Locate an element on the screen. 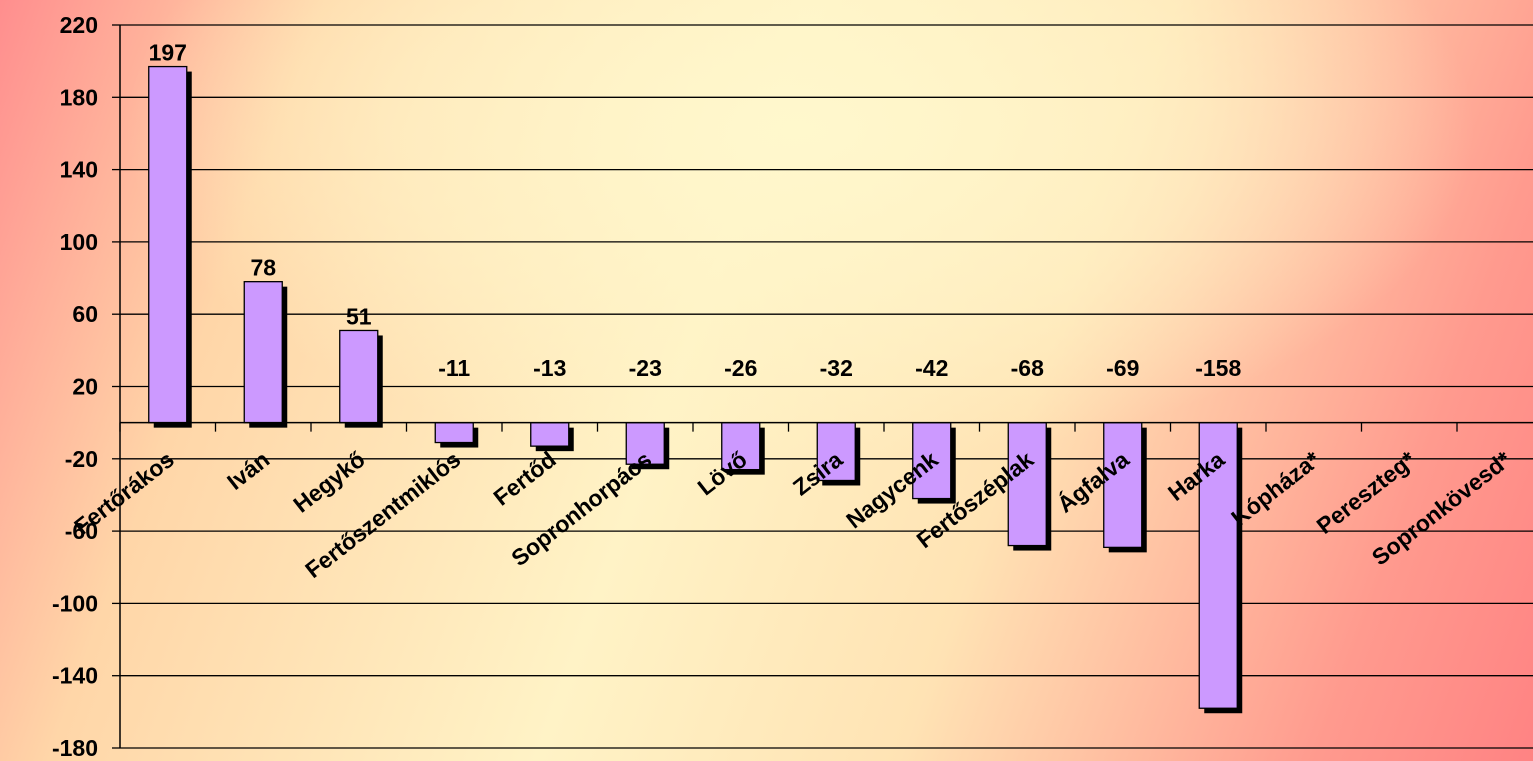 Image resolution: width=1533 pixels, height=761 pixels. y-tick-label: -180 is located at coordinates (75, 748).